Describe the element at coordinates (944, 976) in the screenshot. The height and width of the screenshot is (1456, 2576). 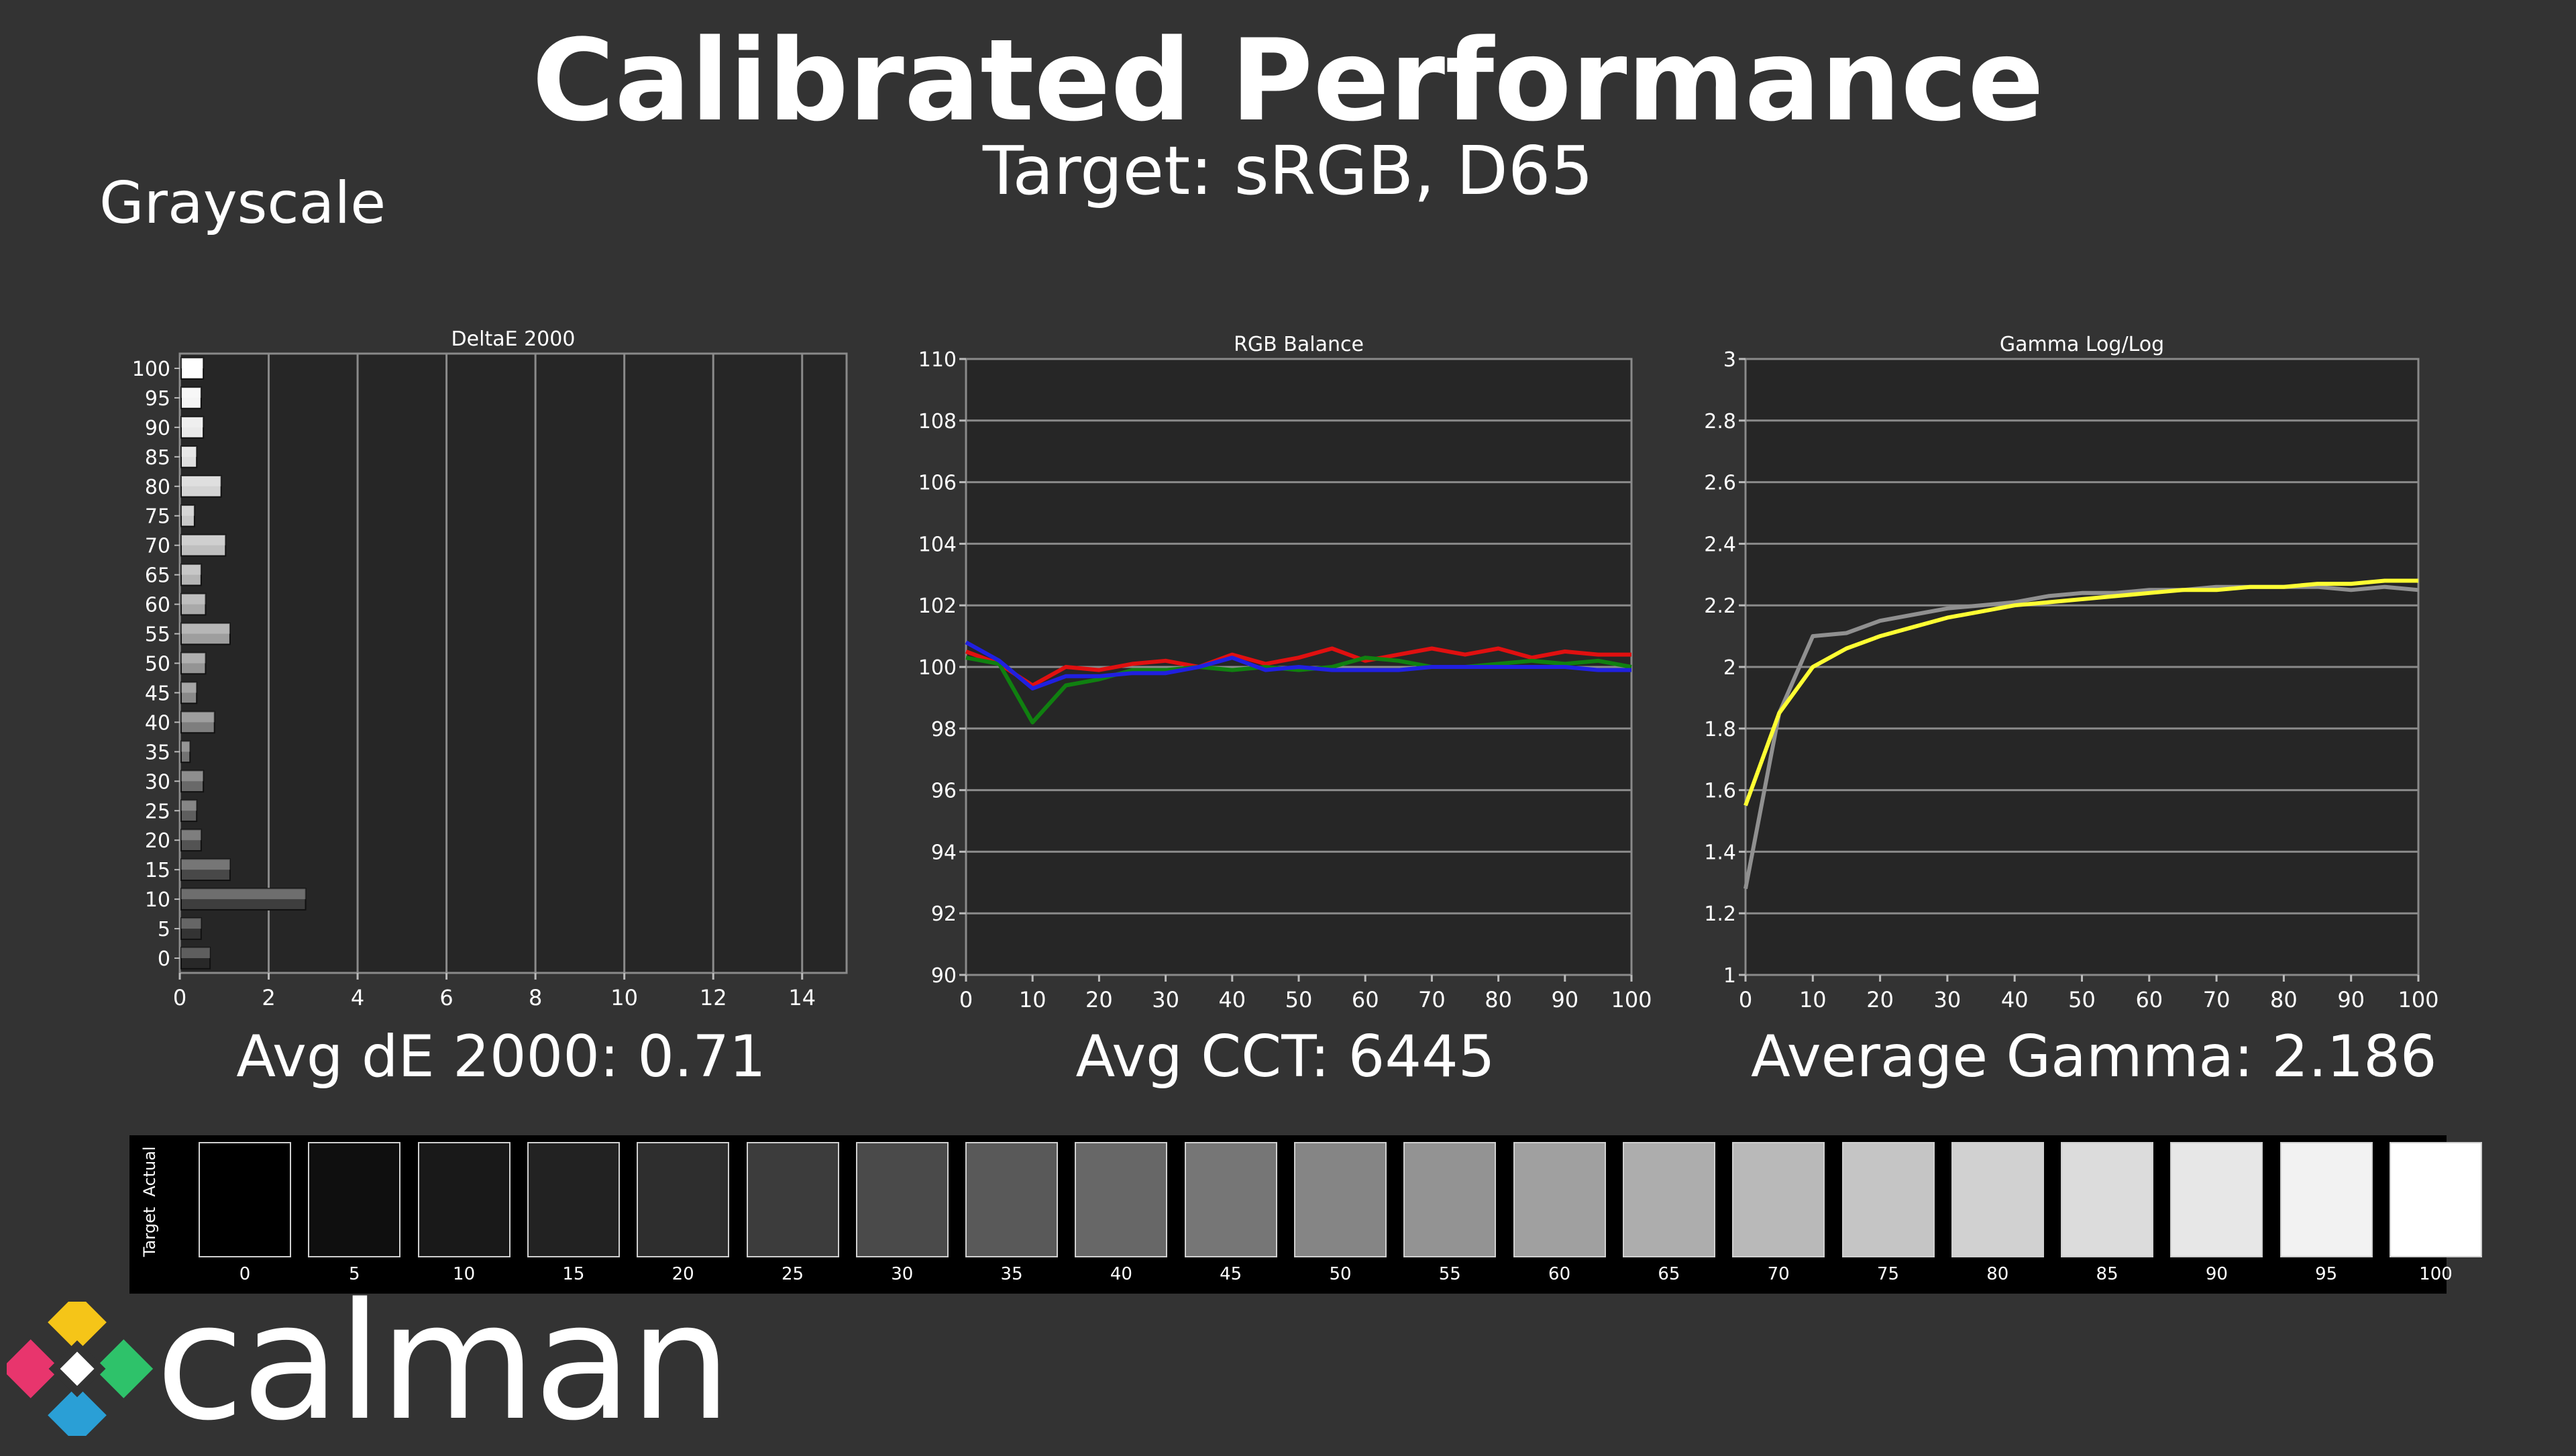
I see `rgb-y-tick-label: 90` at that location.